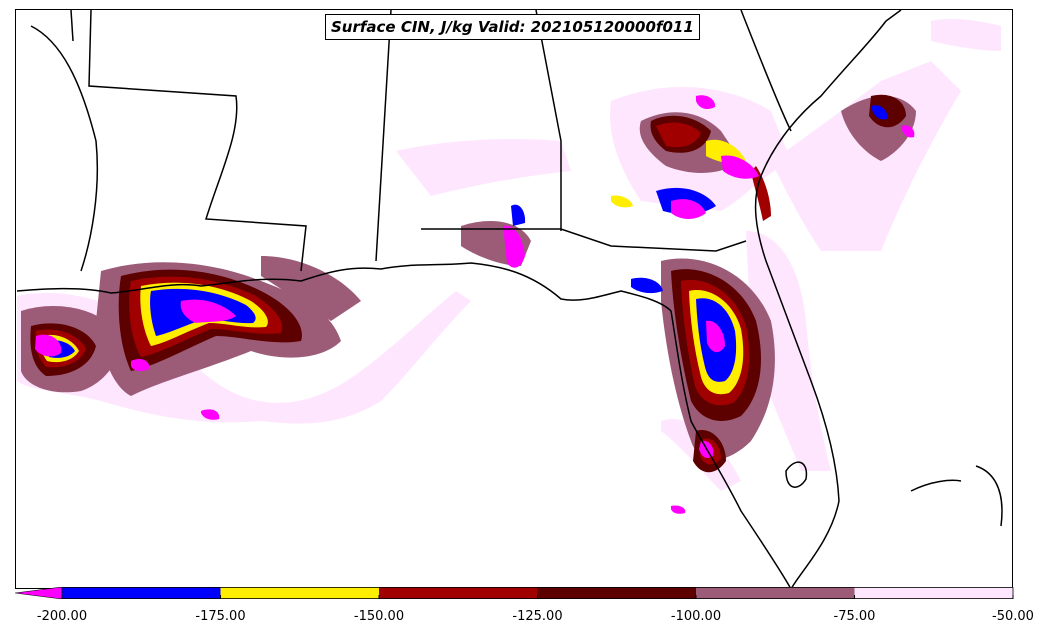  I want to click on colorbar-tick-label: -175.00, so click(220, 616).